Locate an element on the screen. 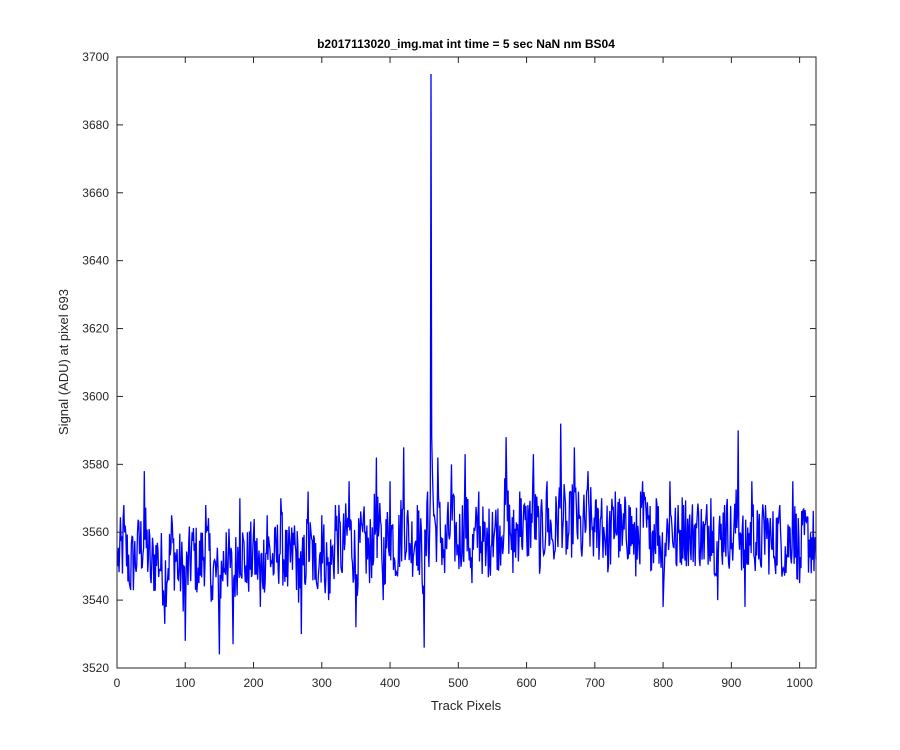 The width and height of the screenshot is (900, 750). x-tick-label: 100 is located at coordinates (185, 683).